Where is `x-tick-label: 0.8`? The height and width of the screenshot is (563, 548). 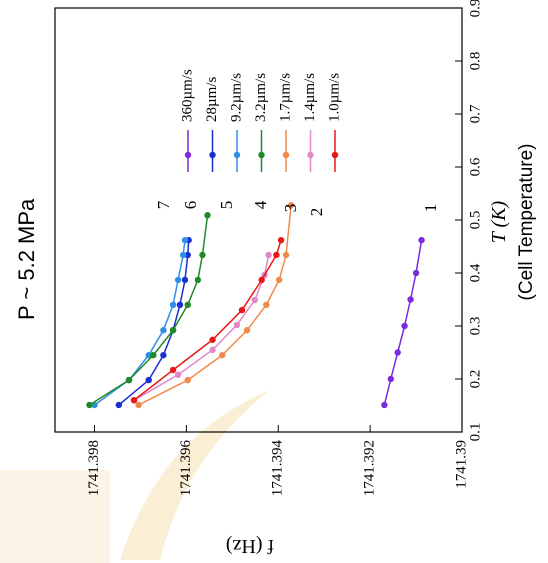
x-tick-label: 0.8 is located at coordinates (475, 61).